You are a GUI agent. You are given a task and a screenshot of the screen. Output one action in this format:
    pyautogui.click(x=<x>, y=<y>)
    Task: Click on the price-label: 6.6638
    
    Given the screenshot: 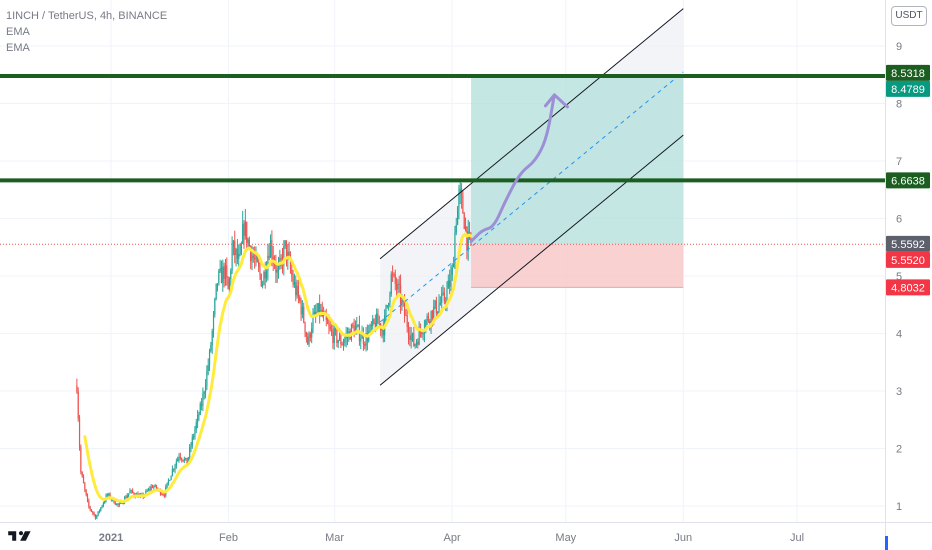 What is the action you would take?
    pyautogui.click(x=908, y=181)
    